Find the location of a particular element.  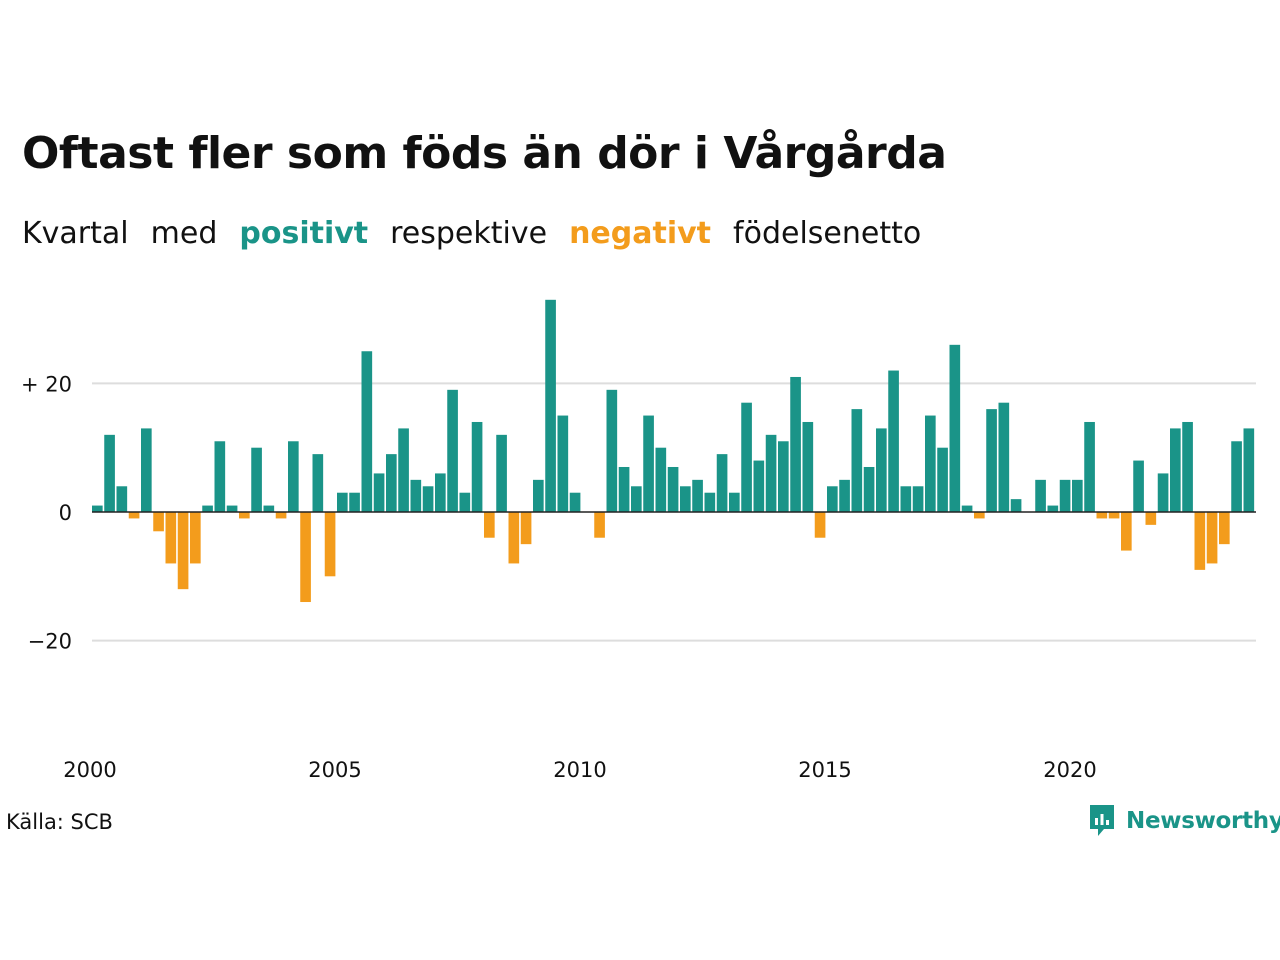

y-tick-label: + 20 is located at coordinates (46, 384).